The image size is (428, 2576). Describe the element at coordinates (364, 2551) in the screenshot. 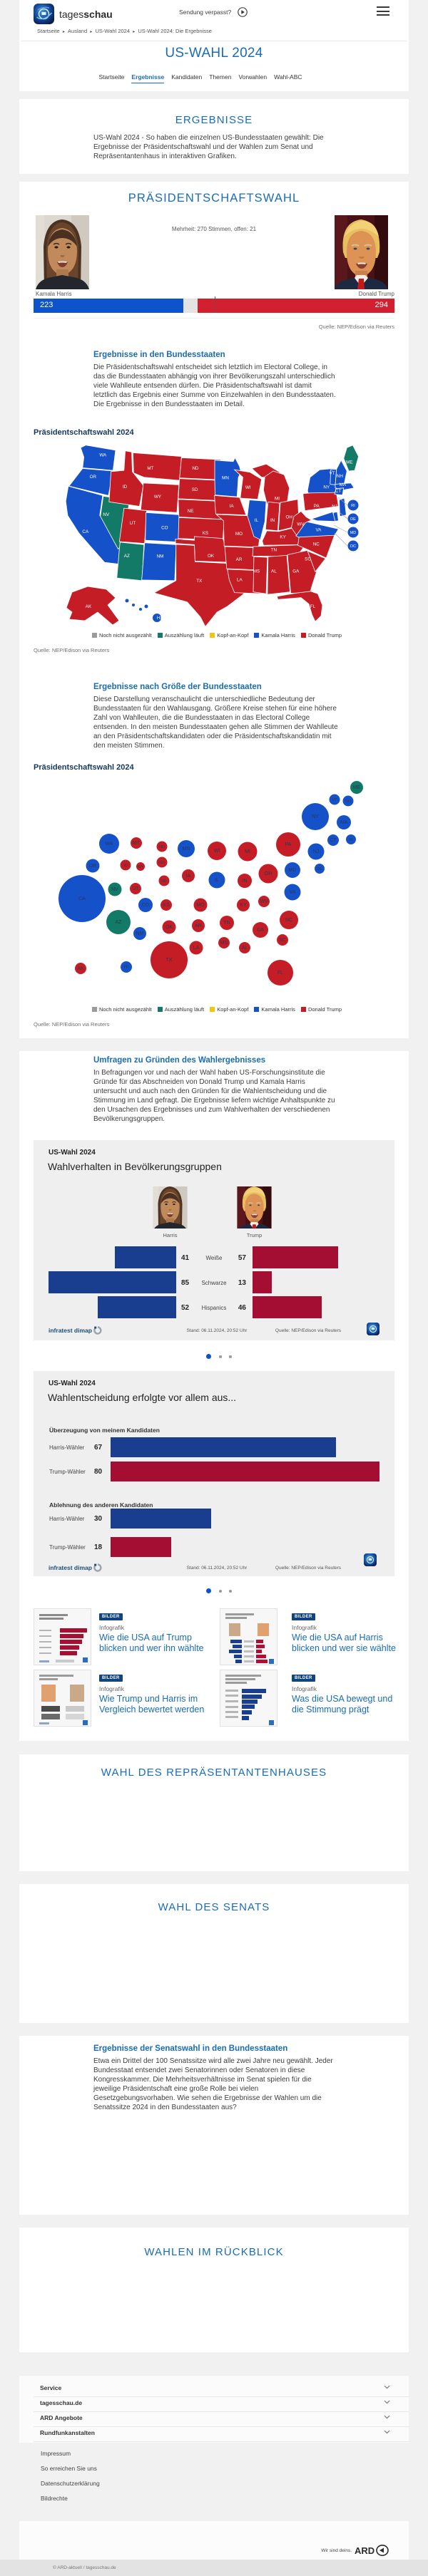

I see `svg-text: ARD` at that location.